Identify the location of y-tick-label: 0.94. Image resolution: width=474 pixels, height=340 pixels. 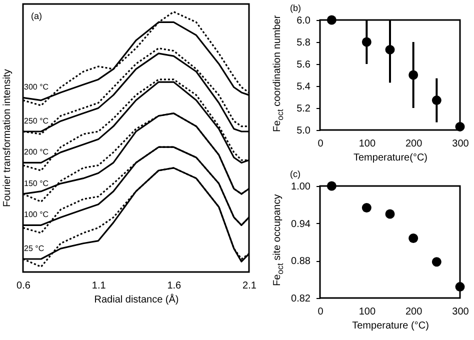
(301, 224).